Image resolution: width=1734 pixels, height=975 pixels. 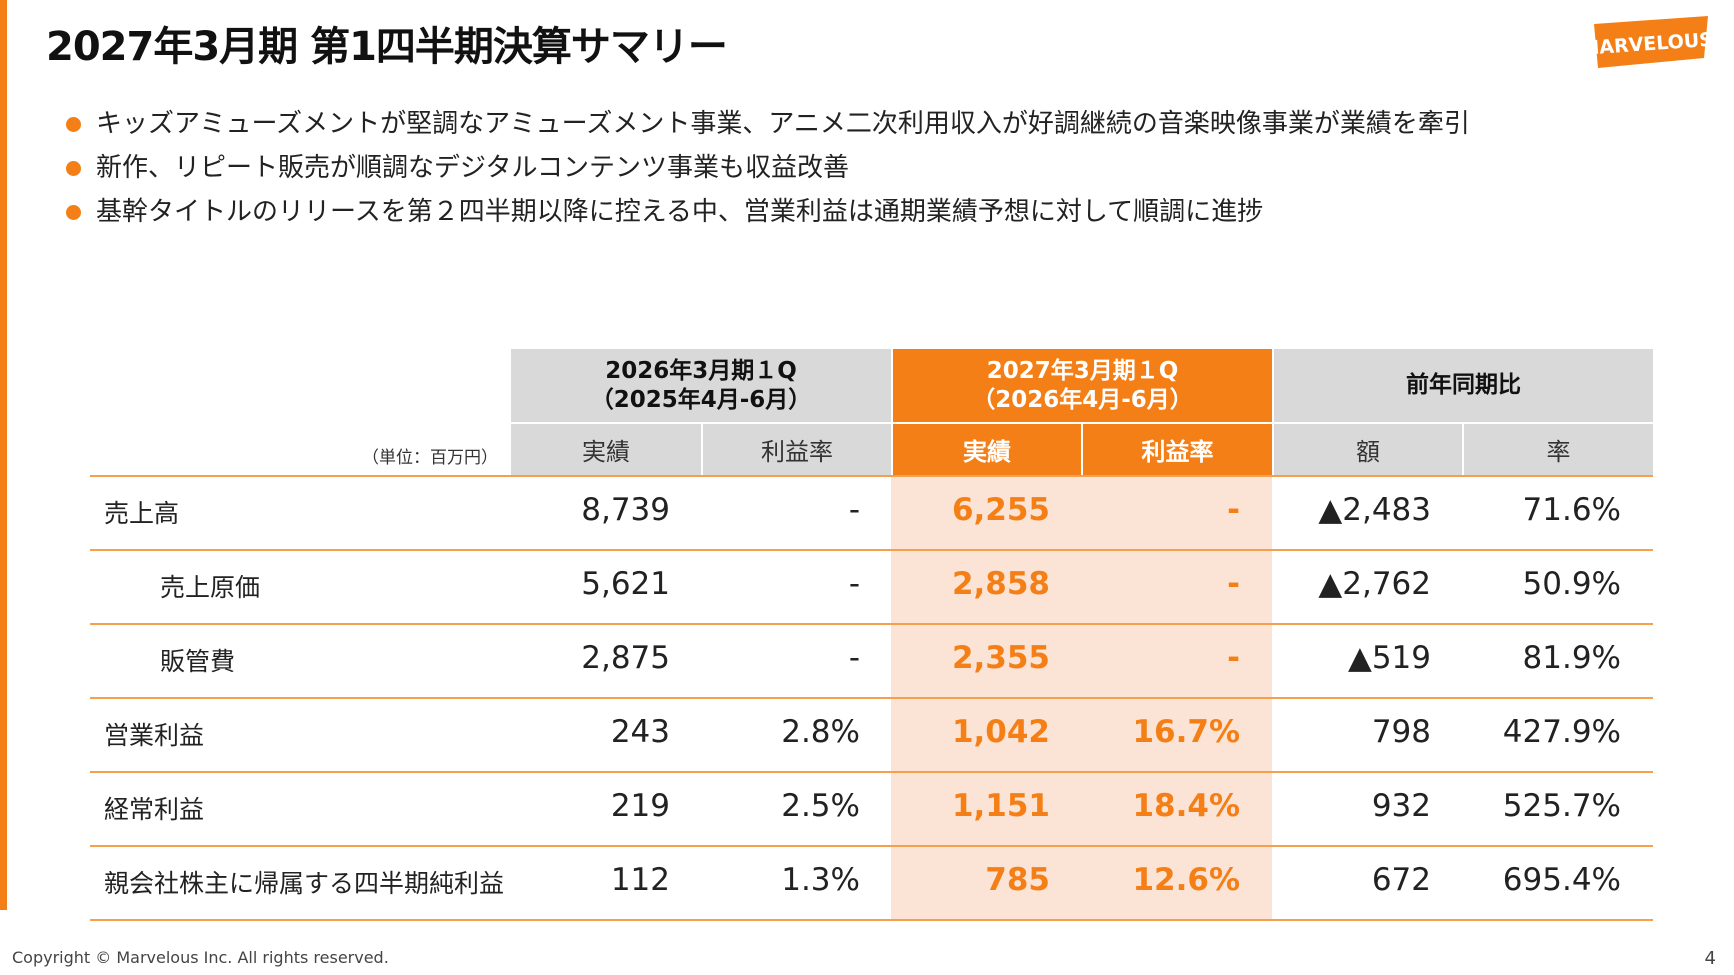 What do you see at coordinates (1374, 510) in the screenshot?
I see `cell-yoy-amount: ▲2,483` at bounding box center [1374, 510].